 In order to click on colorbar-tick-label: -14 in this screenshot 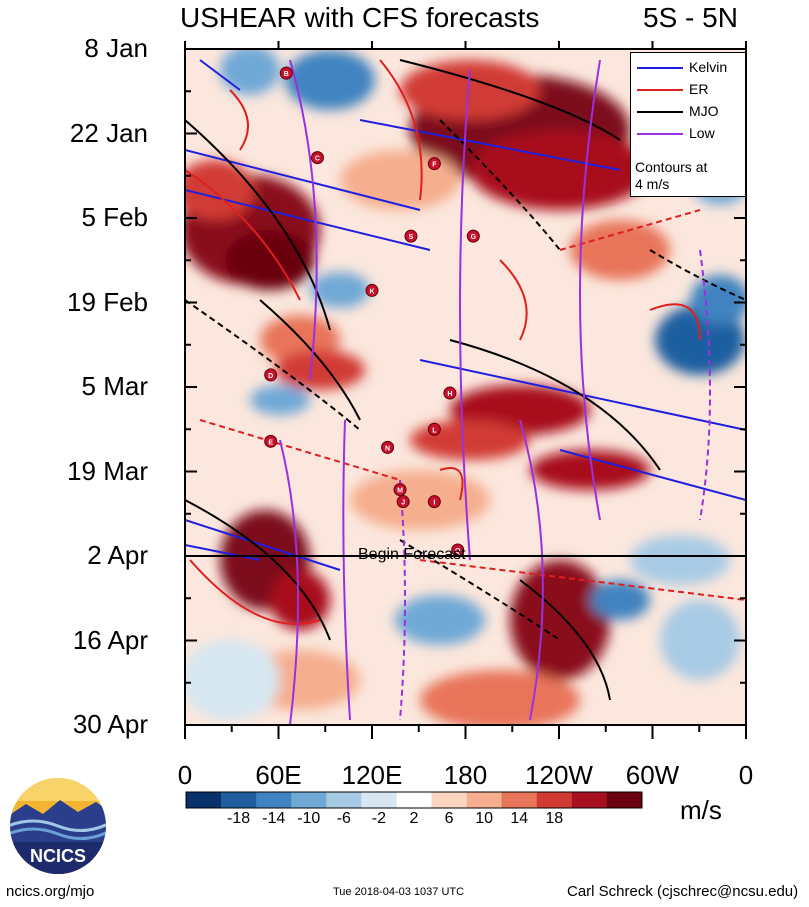, I will do `click(274, 818)`.